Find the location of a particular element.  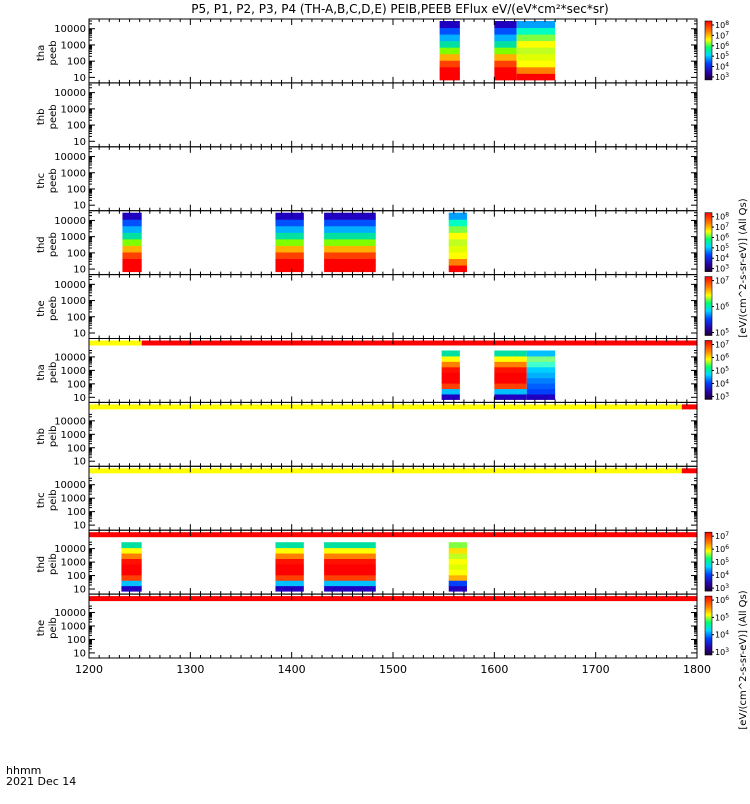

x-tick-label: 1400 is located at coordinates (292, 669).